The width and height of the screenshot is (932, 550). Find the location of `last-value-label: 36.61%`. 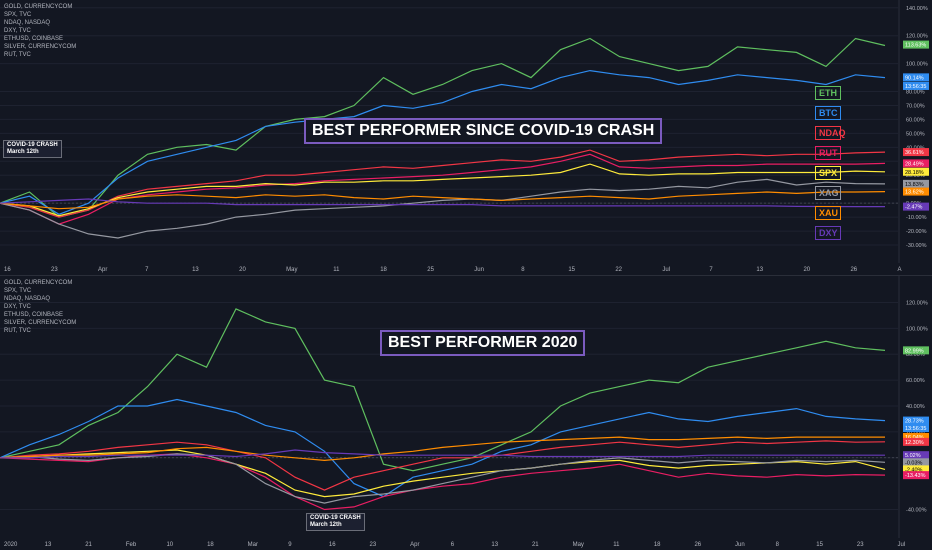

last-value-label: 36.61% is located at coordinates (914, 153).